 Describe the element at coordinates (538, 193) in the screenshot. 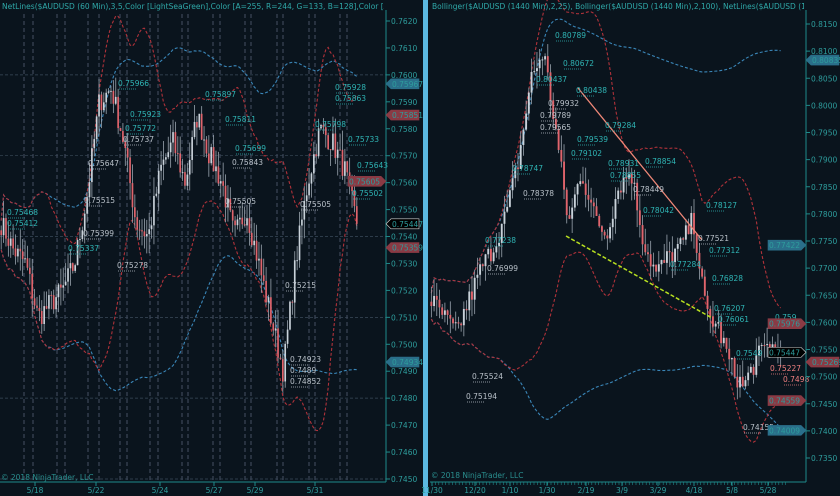

I see `price-level-label: 0.78378` at that location.